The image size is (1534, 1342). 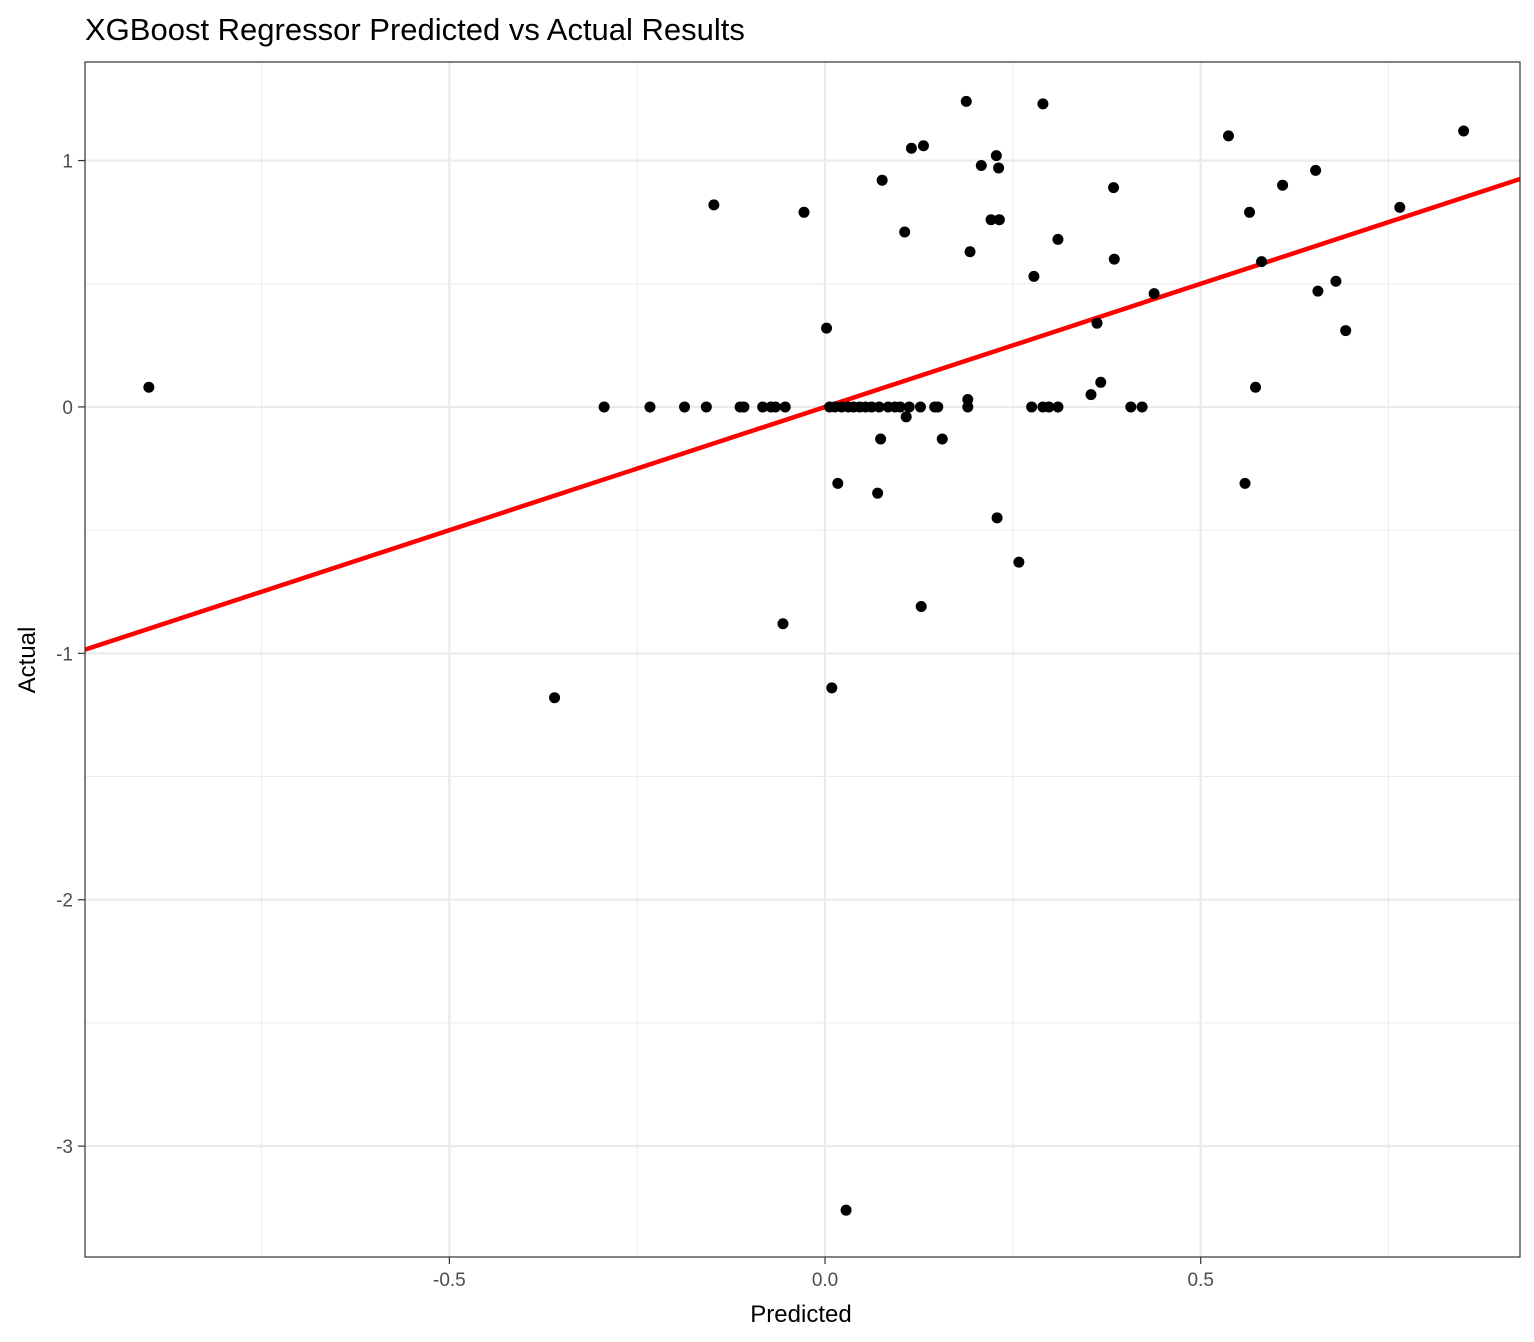 I want to click on y-tick-label: -3, so click(x=64, y=1147).